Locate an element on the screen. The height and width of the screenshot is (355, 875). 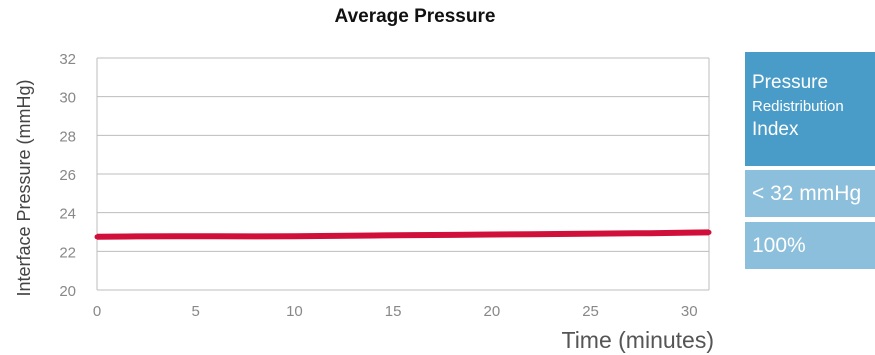
x-tick-label: 30 is located at coordinates (689, 311).